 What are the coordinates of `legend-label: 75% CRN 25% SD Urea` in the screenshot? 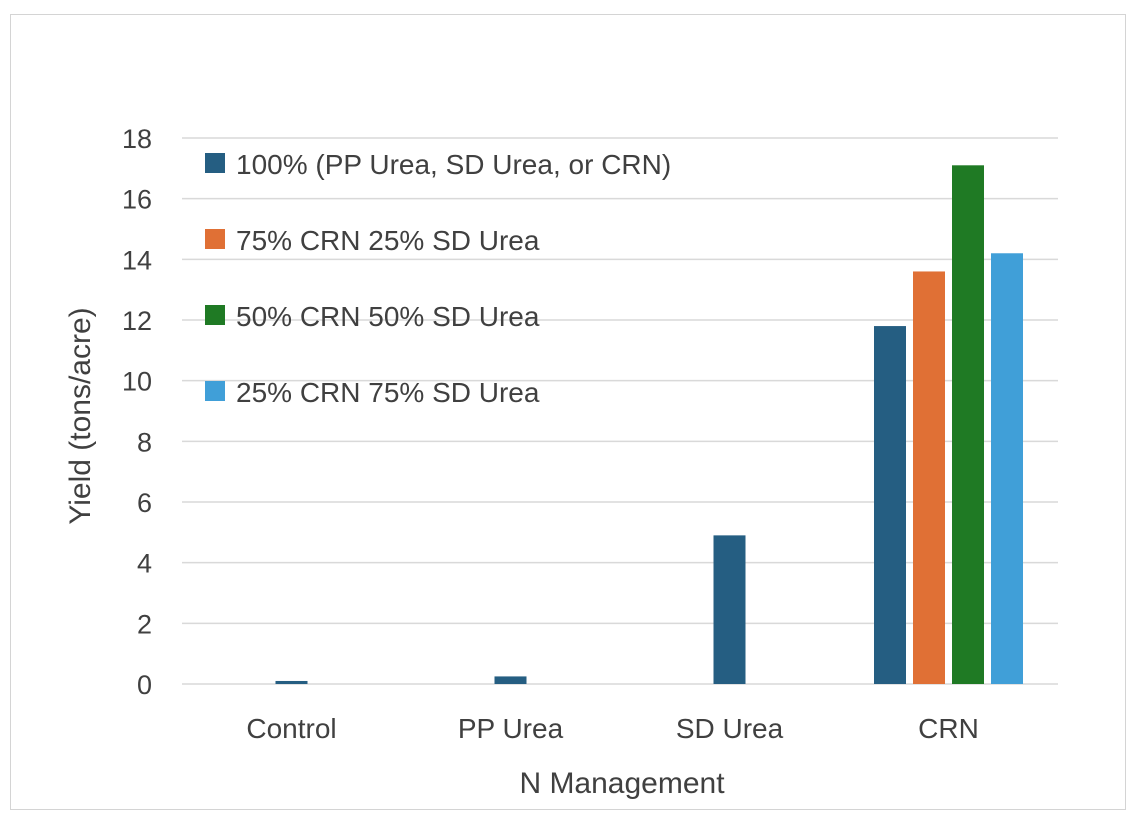 It's located at (388, 240).